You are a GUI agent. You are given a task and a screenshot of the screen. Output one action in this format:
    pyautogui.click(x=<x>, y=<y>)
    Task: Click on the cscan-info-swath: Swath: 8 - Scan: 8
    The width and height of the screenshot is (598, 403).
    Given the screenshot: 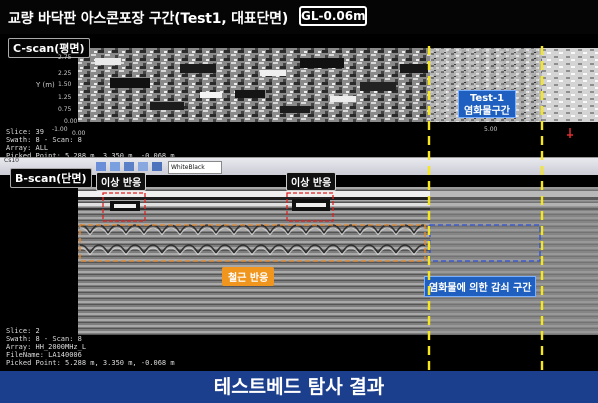 What is the action you would take?
    pyautogui.click(x=44, y=140)
    